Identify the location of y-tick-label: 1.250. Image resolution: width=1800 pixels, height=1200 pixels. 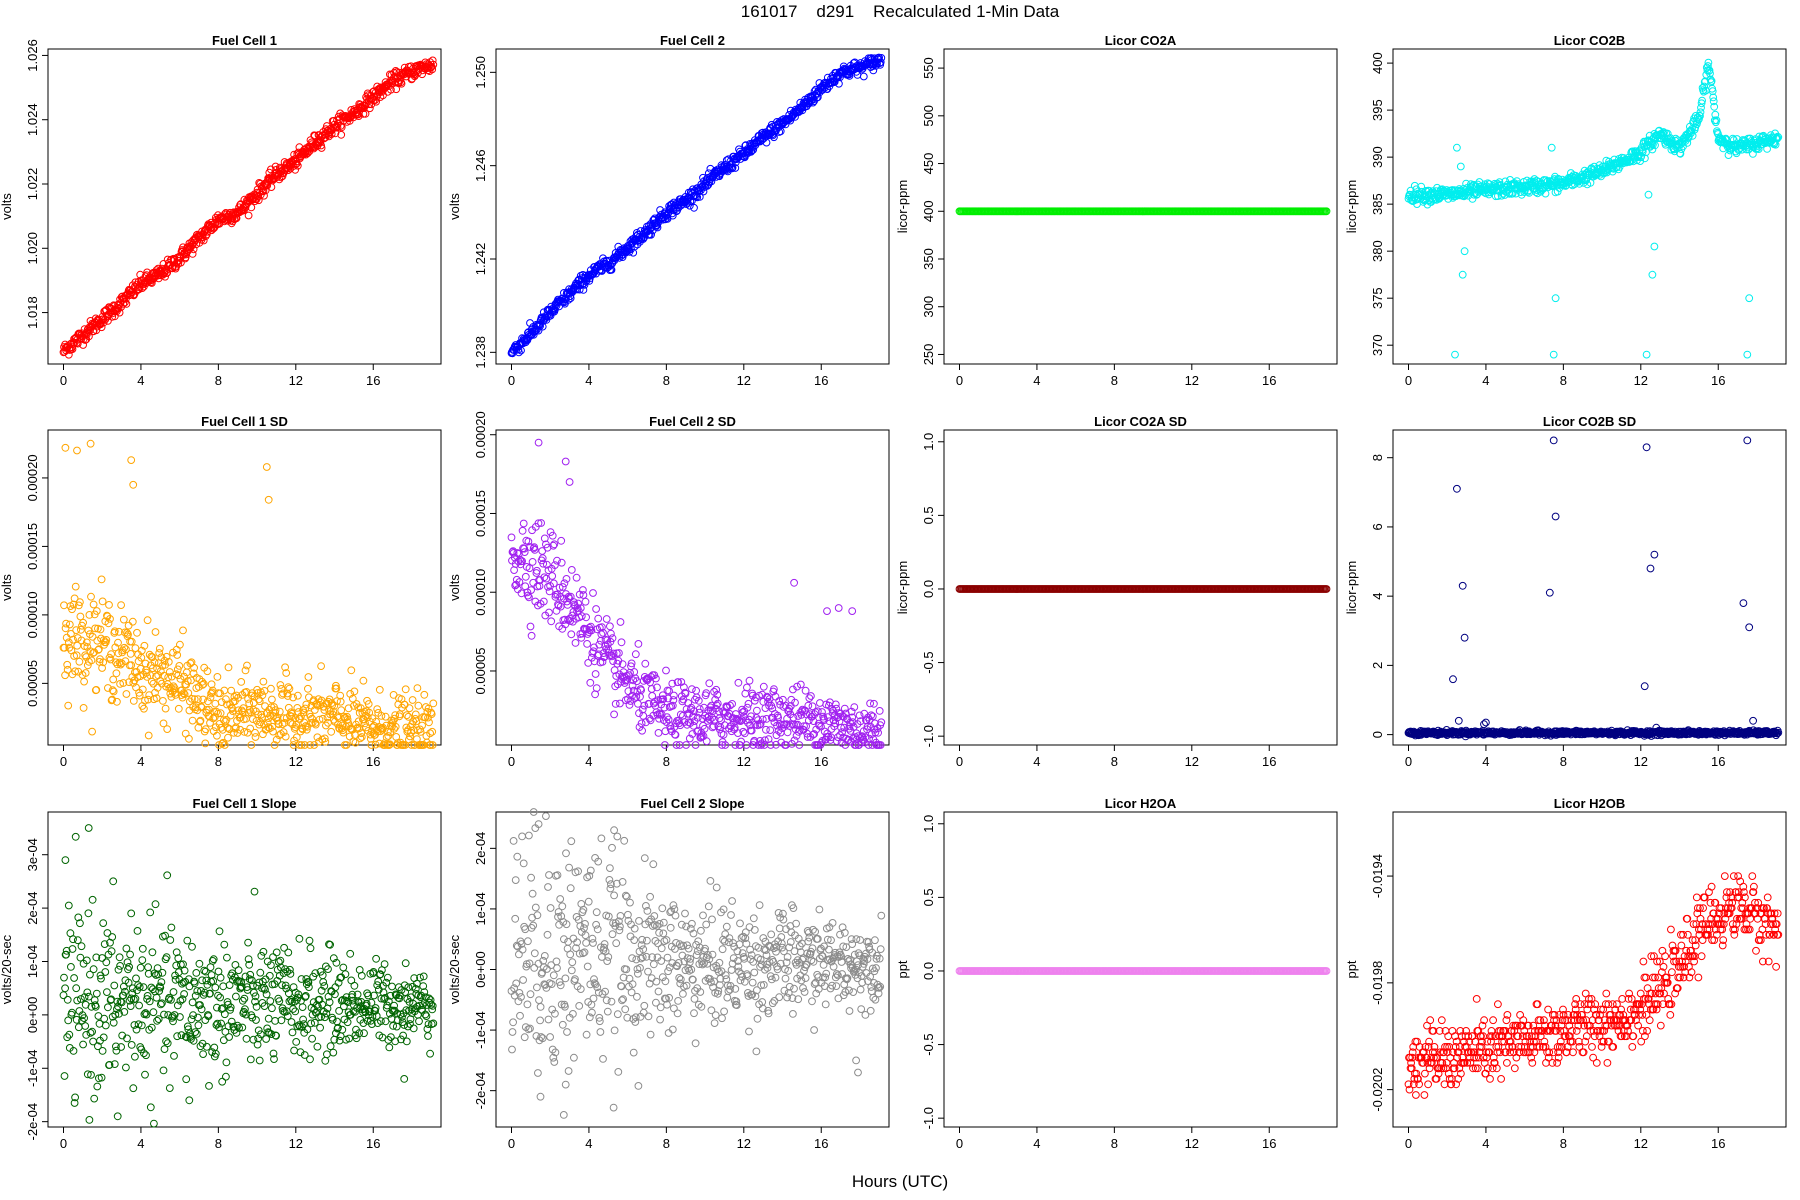
(480, 72).